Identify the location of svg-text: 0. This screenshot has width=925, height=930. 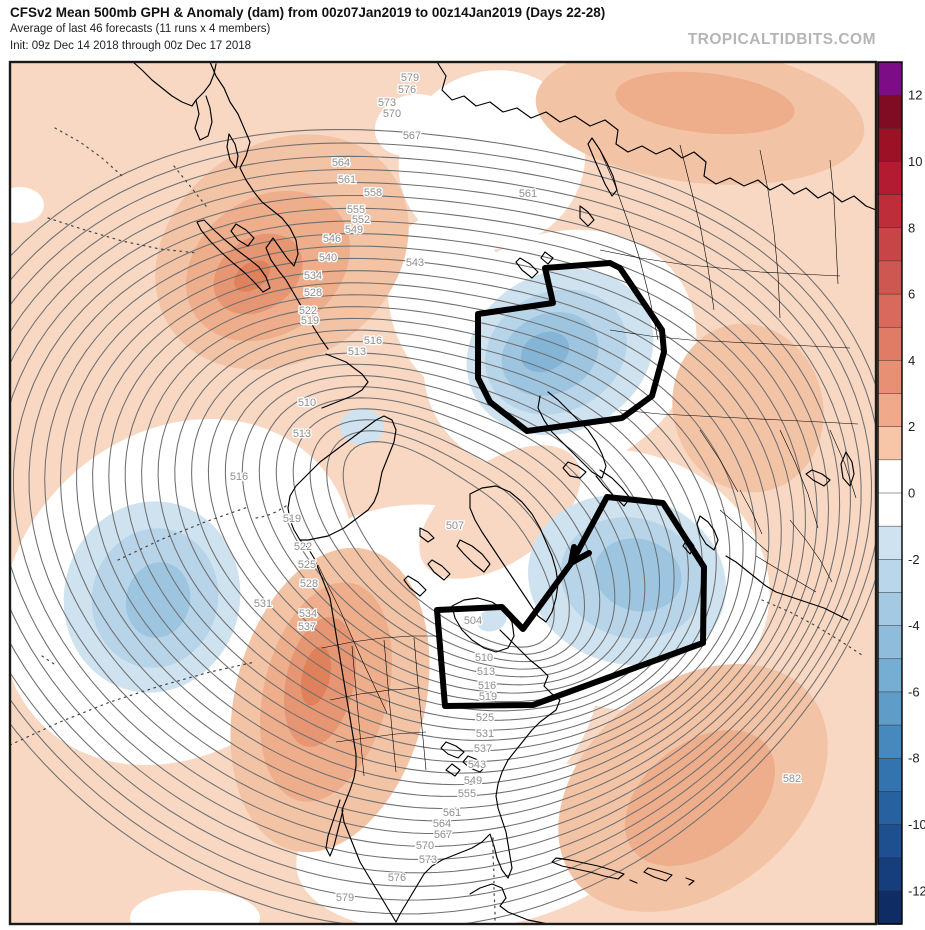
(911, 493).